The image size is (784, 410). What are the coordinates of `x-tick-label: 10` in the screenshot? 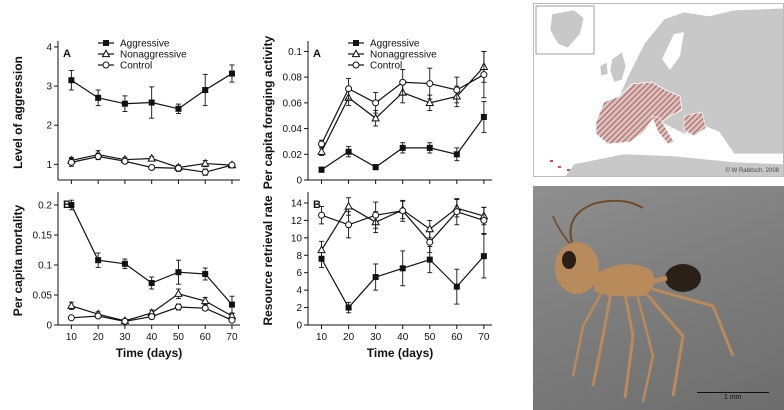 It's located at (72, 337).